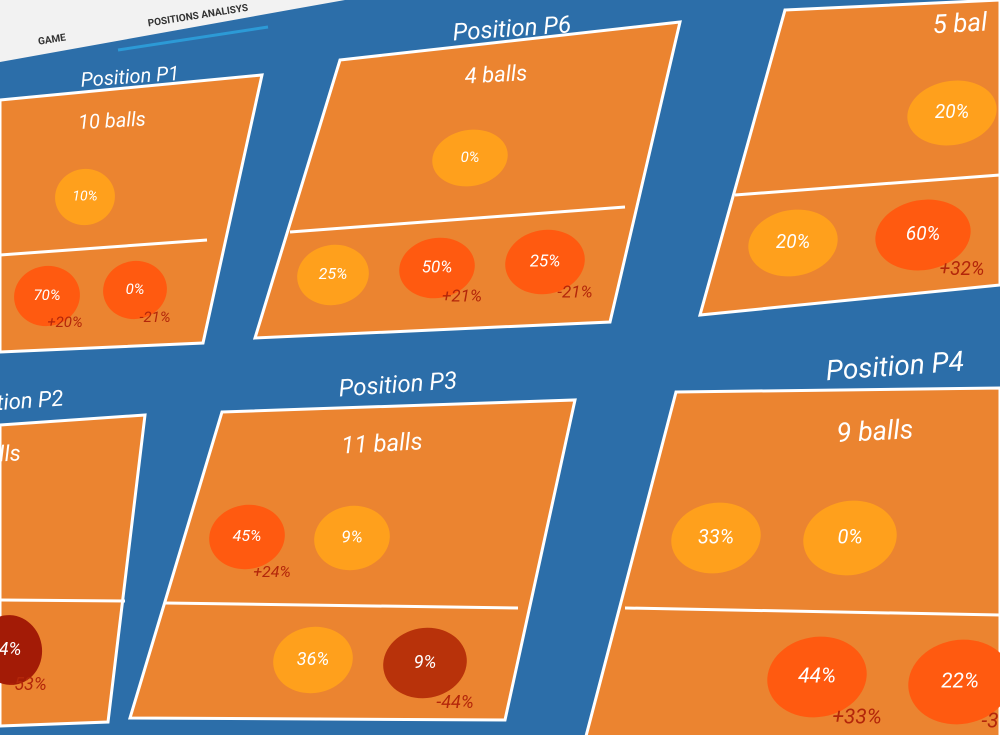  I want to click on zone-percent: 50%, so click(437, 267).